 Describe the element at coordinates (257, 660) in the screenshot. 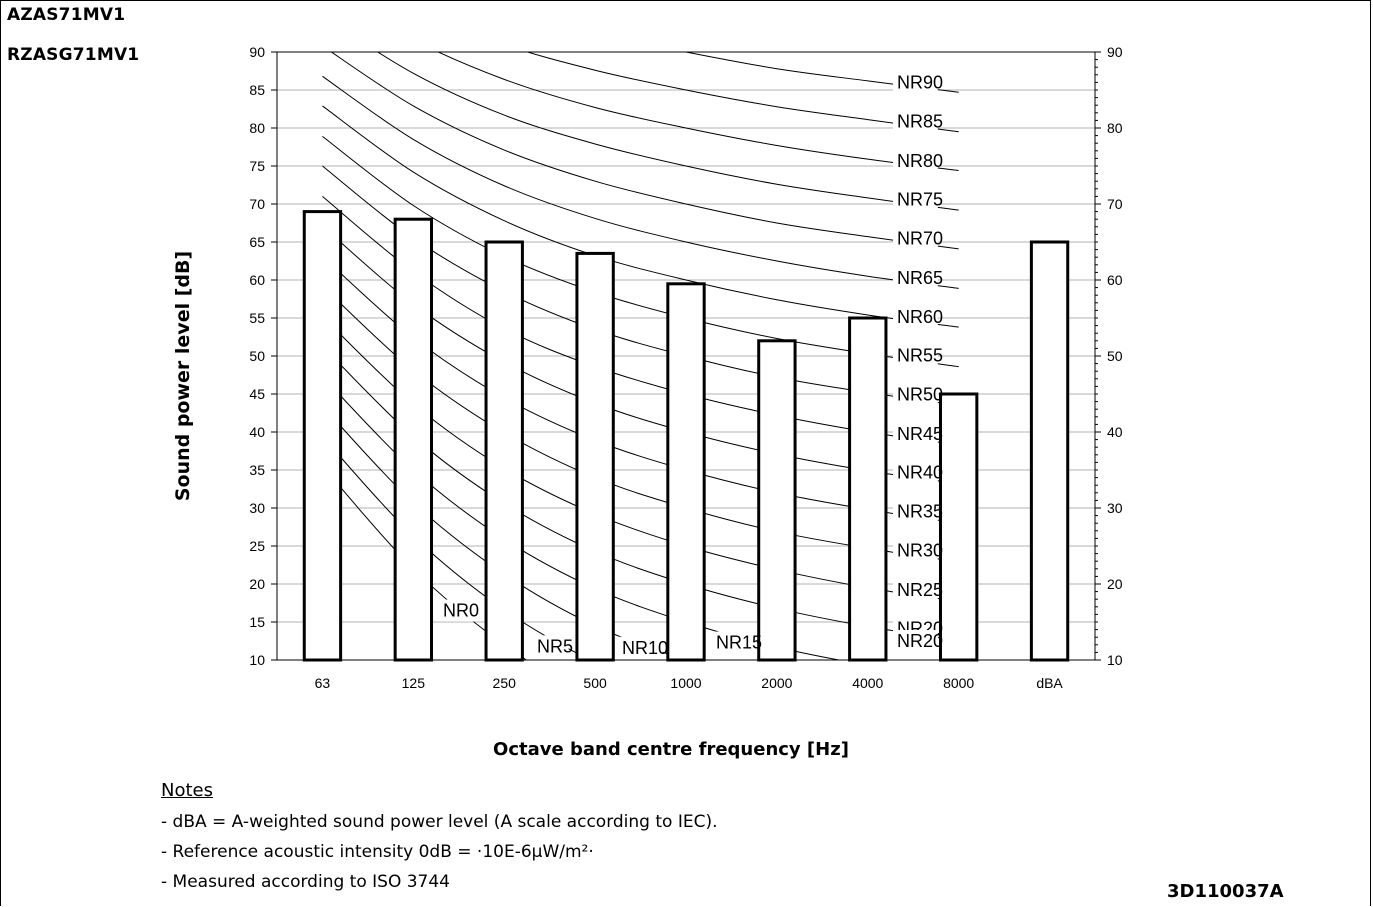

I see `y-tick-label: 10` at that location.